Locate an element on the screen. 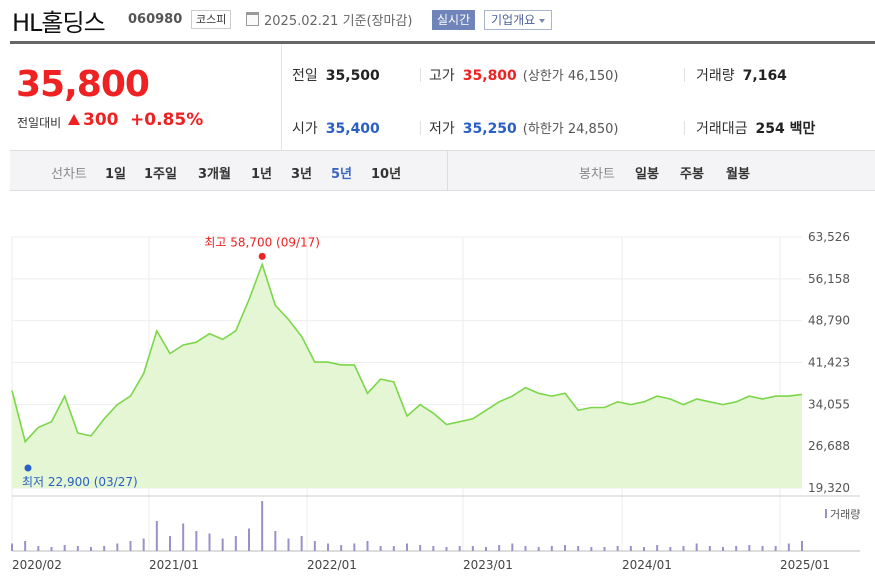 The height and width of the screenshot is (584, 875). y-tick-label: 34,055 is located at coordinates (829, 404).